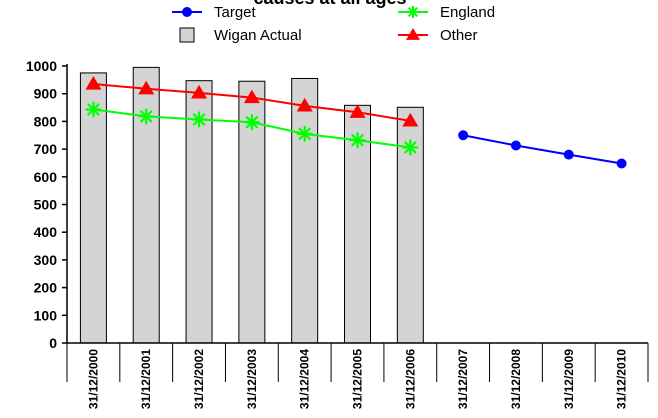 Image resolution: width=658 pixels, height=418 pixels. Describe the element at coordinates (305, 210) in the screenshot. I see `bar-wigan-actual` at that location.